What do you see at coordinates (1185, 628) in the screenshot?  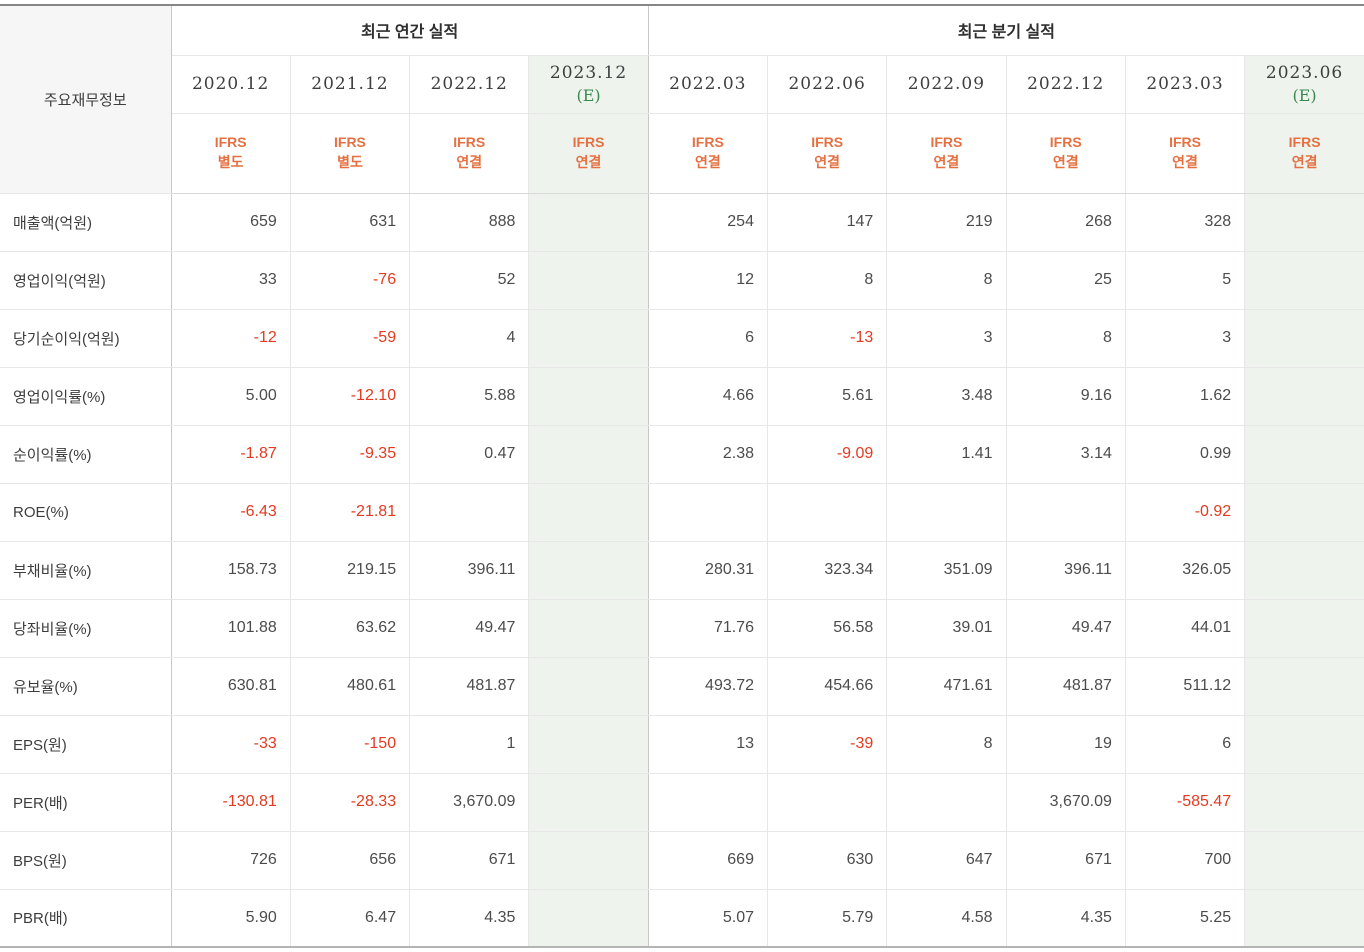 I see `data-cell: 44.01` at bounding box center [1185, 628].